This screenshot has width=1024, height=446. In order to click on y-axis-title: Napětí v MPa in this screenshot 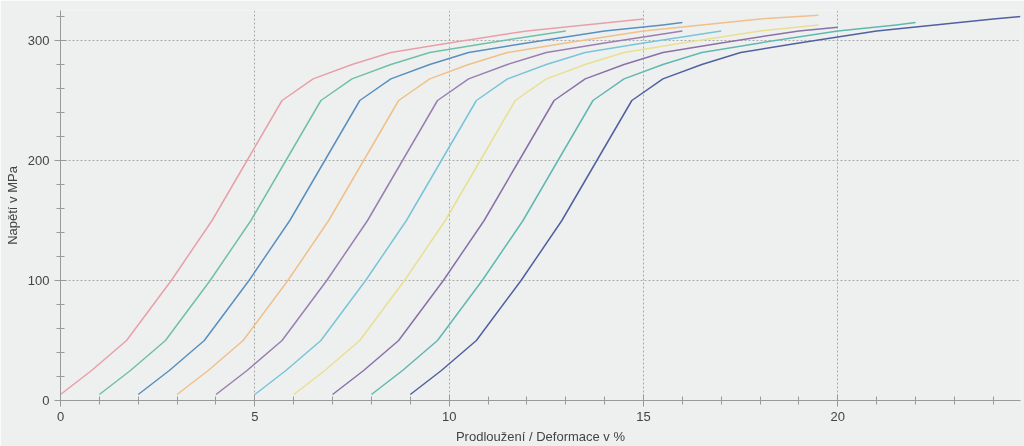, I will do `click(12, 205)`.